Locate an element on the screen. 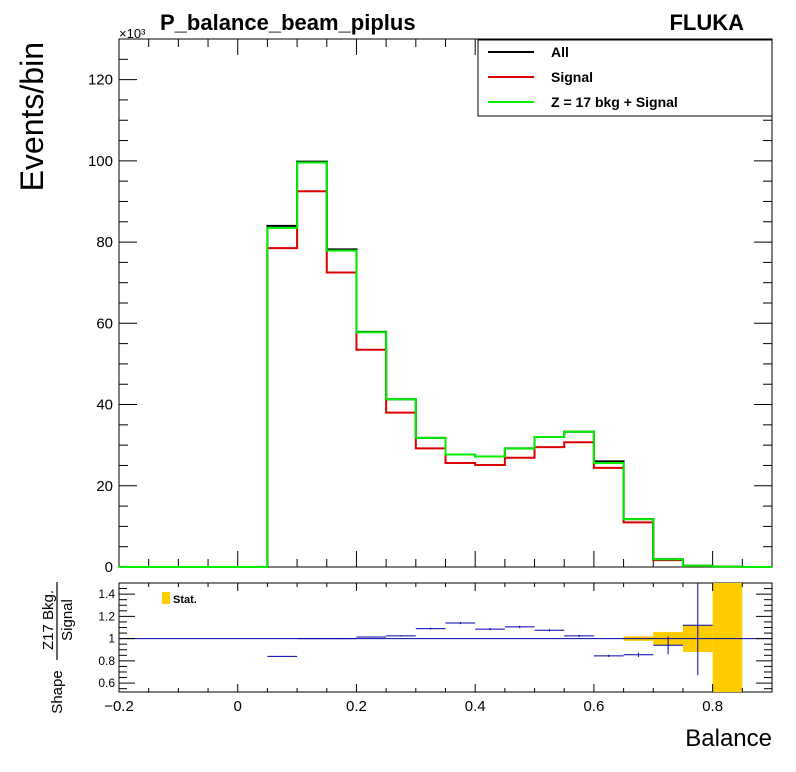 This screenshot has width=796, height=772. ratio-label-numerator: Z17 Bkg. is located at coordinates (48, 620).